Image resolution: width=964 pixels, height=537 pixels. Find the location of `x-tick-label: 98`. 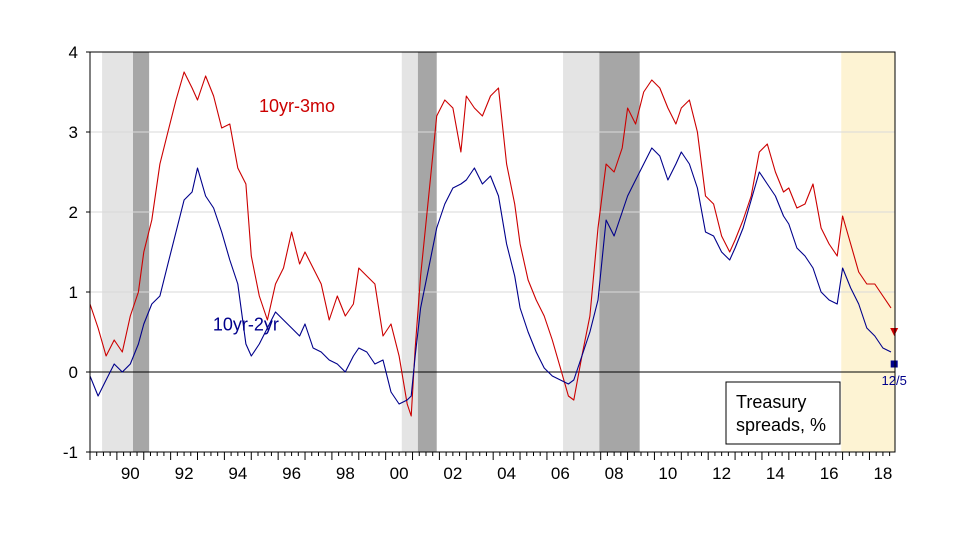

x-tick-label: 98 is located at coordinates (345, 473).